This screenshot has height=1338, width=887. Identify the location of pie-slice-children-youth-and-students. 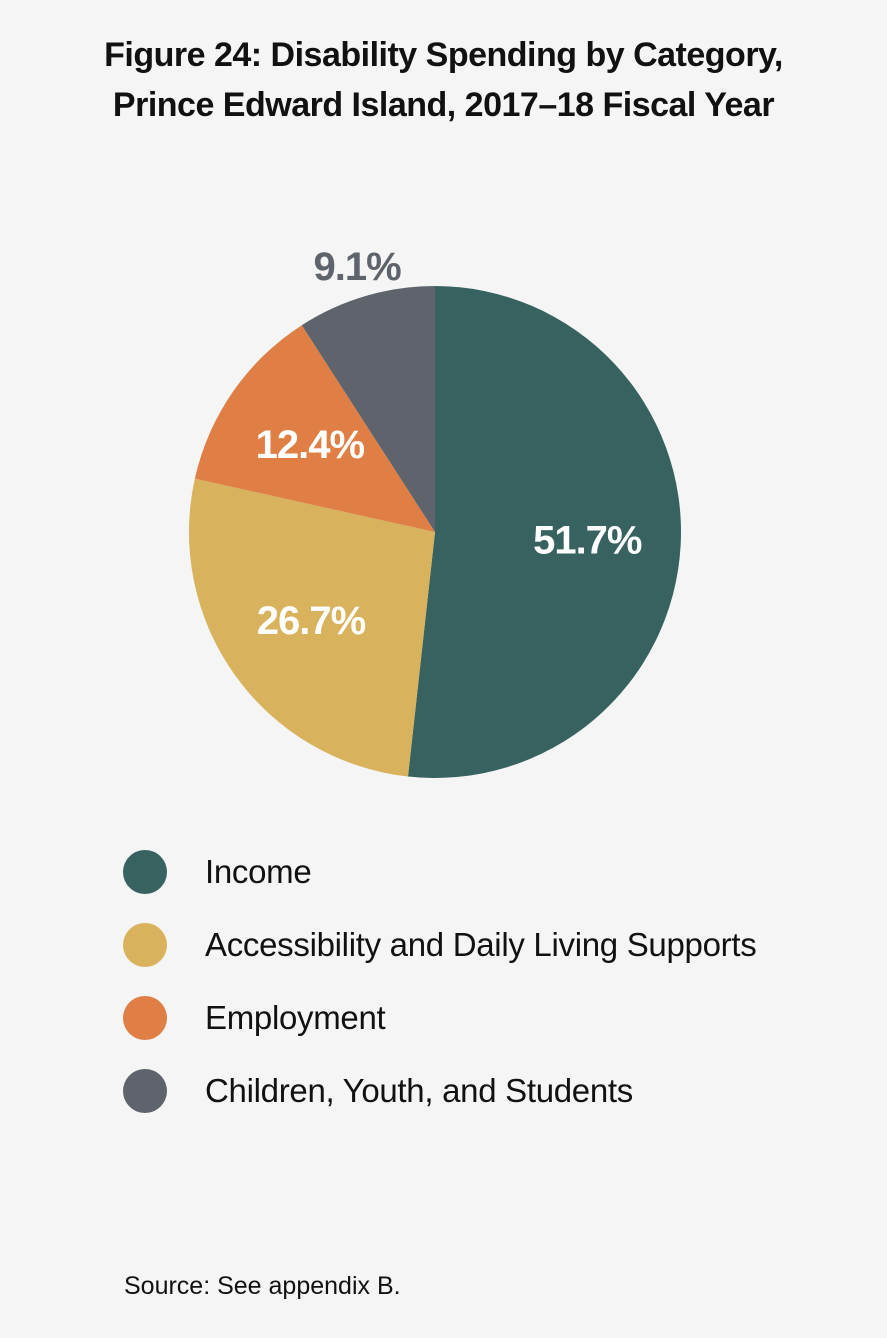
(368, 409).